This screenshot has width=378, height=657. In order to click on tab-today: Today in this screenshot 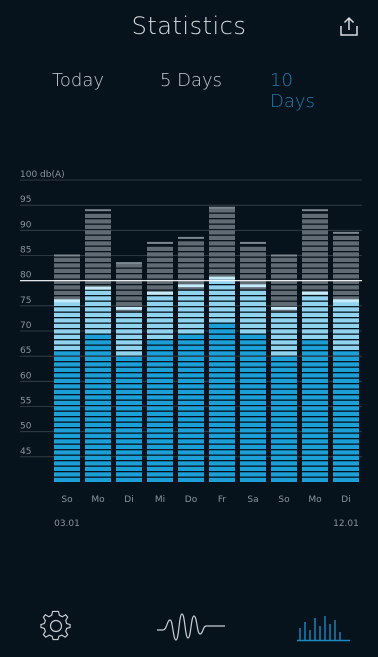, I will do `click(78, 80)`.